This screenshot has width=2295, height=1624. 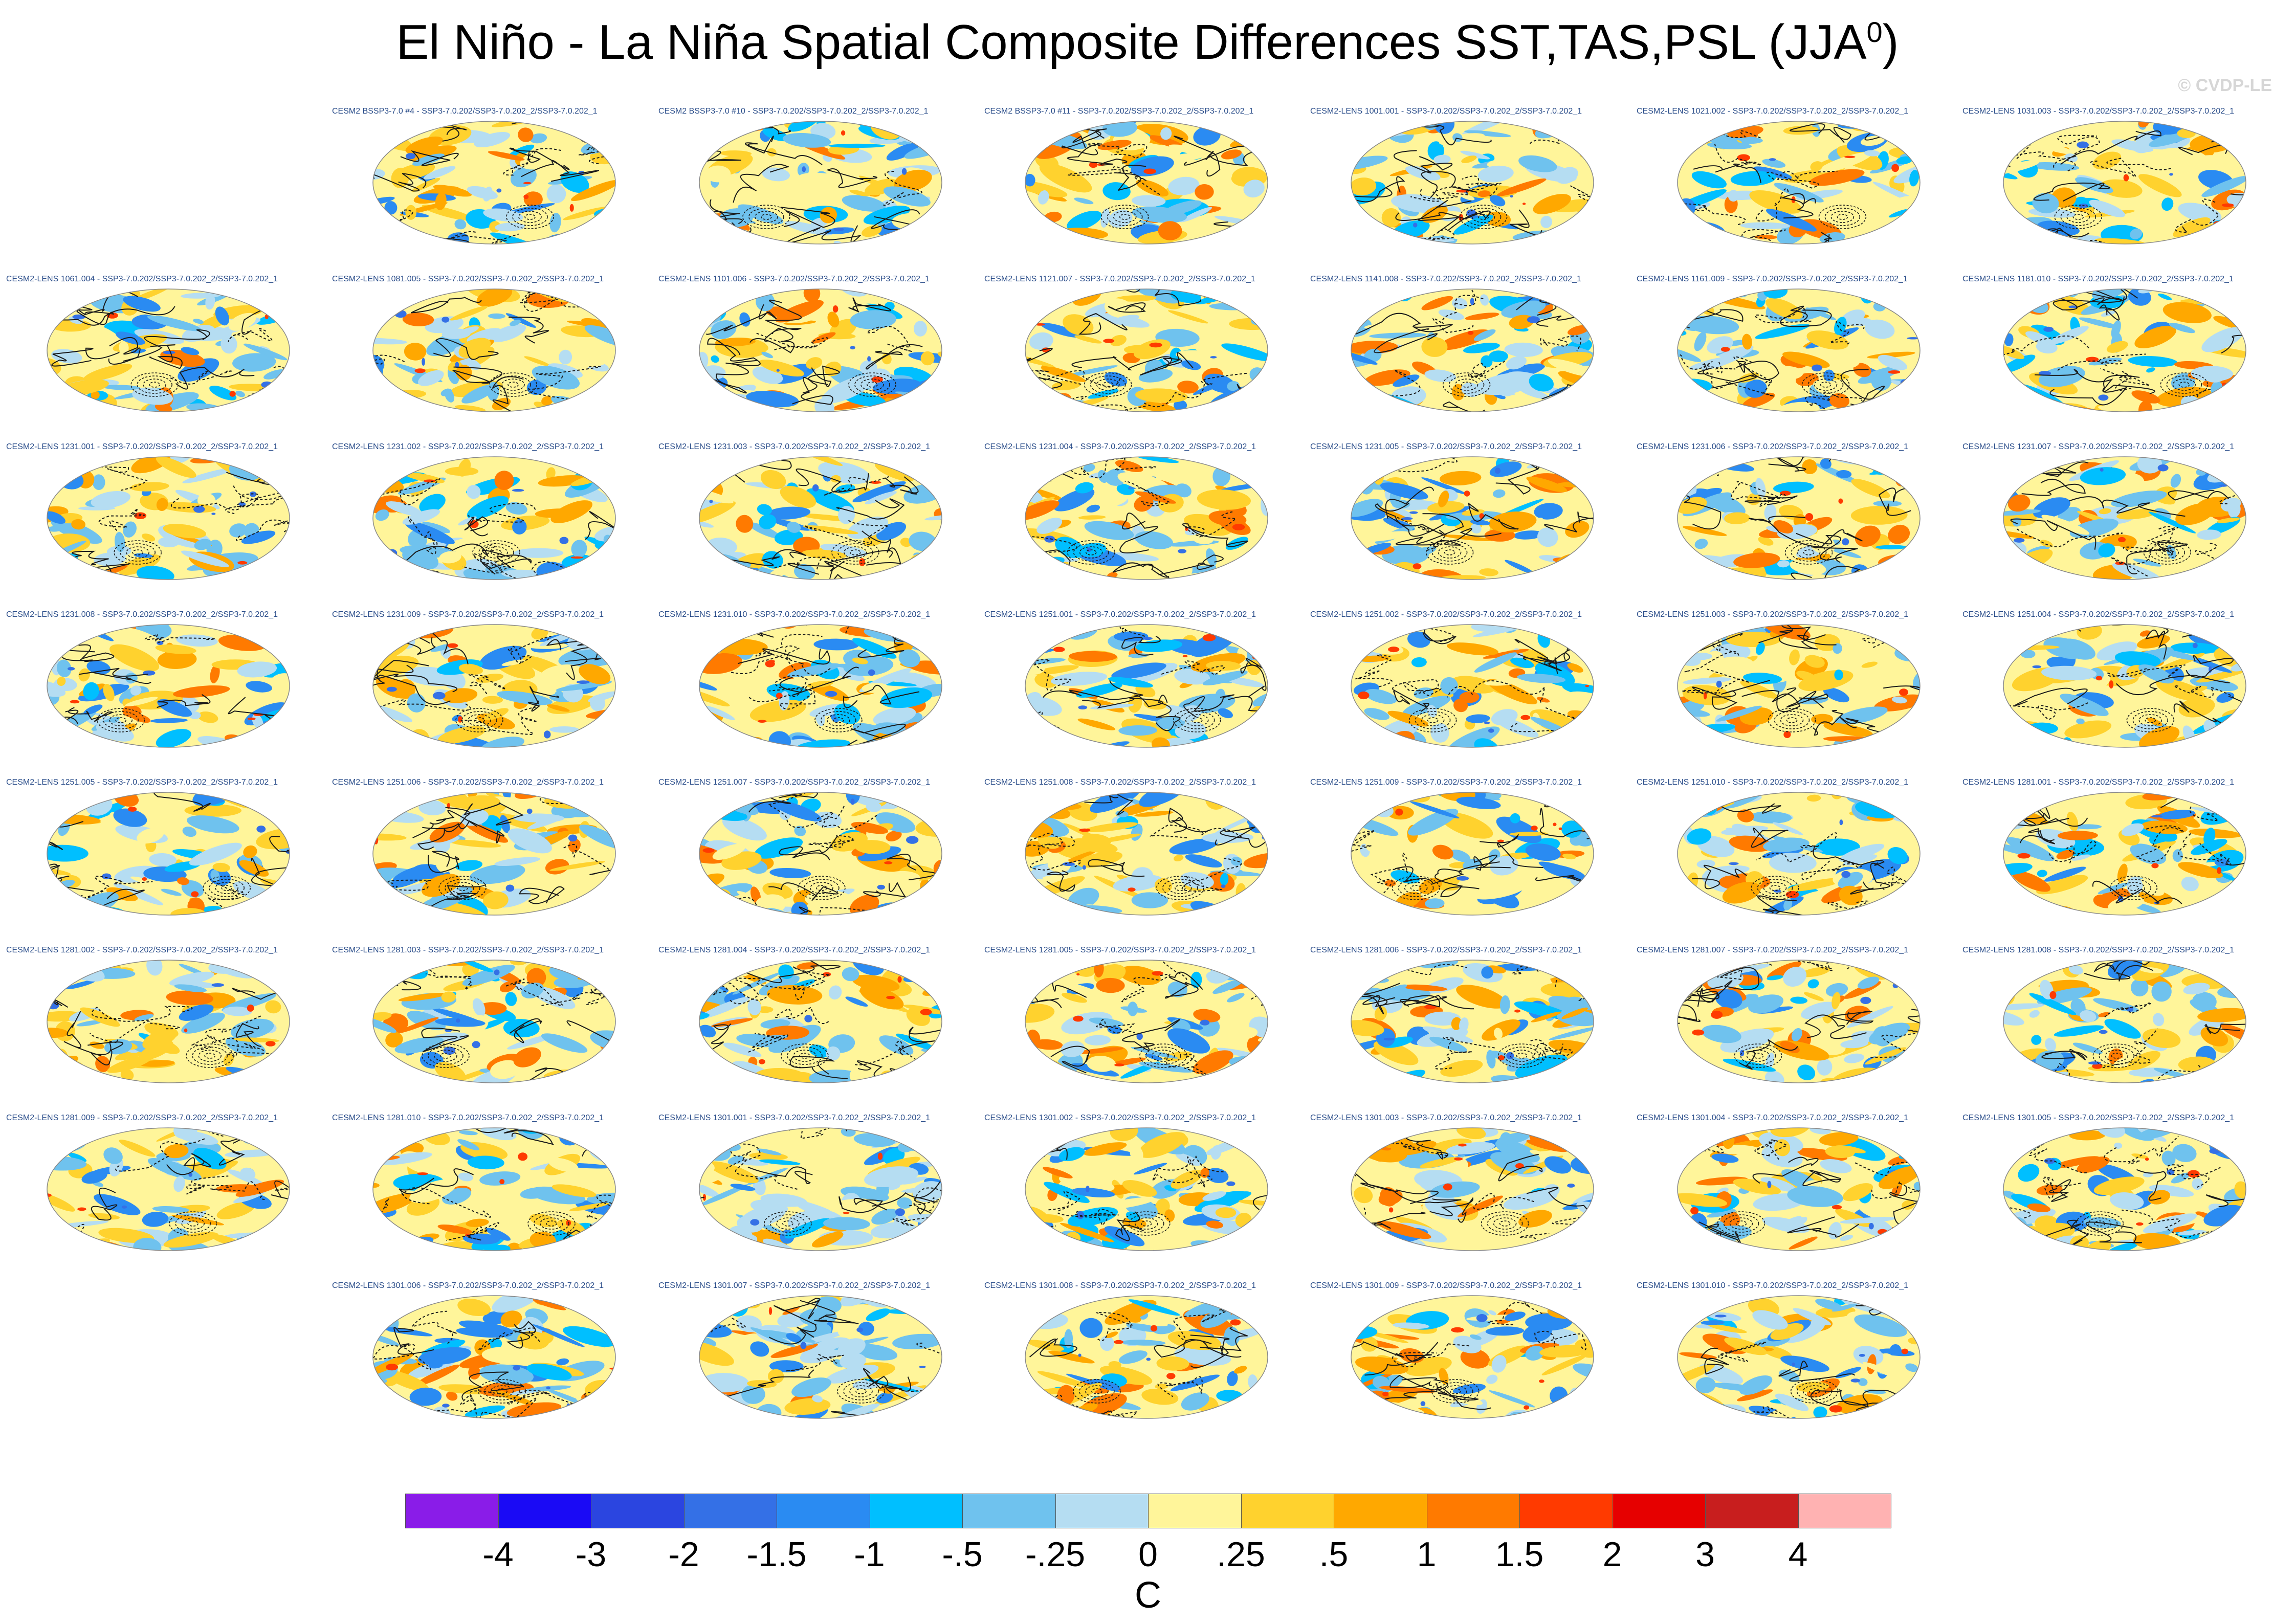 What do you see at coordinates (169, 350) in the screenshot?
I see `map-border` at bounding box center [169, 350].